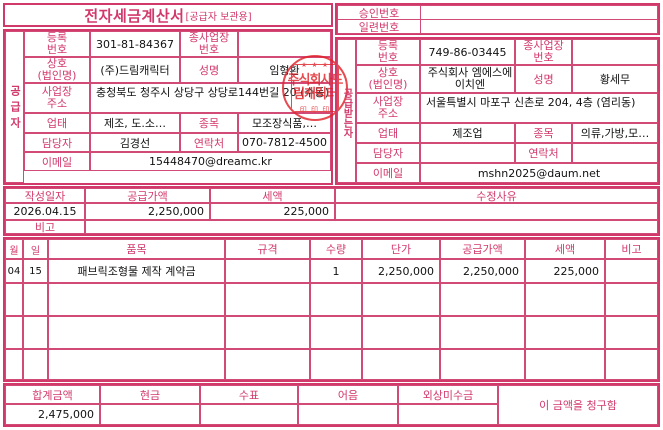 This screenshot has height=430, width=663. What do you see at coordinates (401, 249) in the screenshot?
I see `items-header-price: 단가` at bounding box center [401, 249].